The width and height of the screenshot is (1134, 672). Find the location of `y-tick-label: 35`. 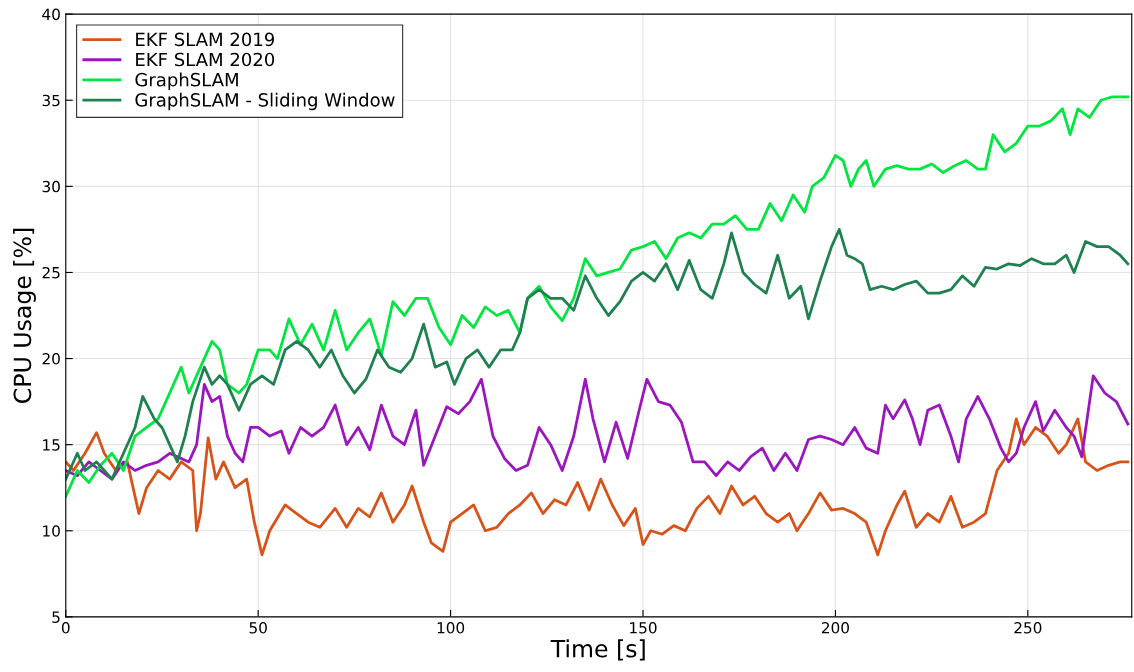

y-tick-label: 35 is located at coordinates (51, 100).